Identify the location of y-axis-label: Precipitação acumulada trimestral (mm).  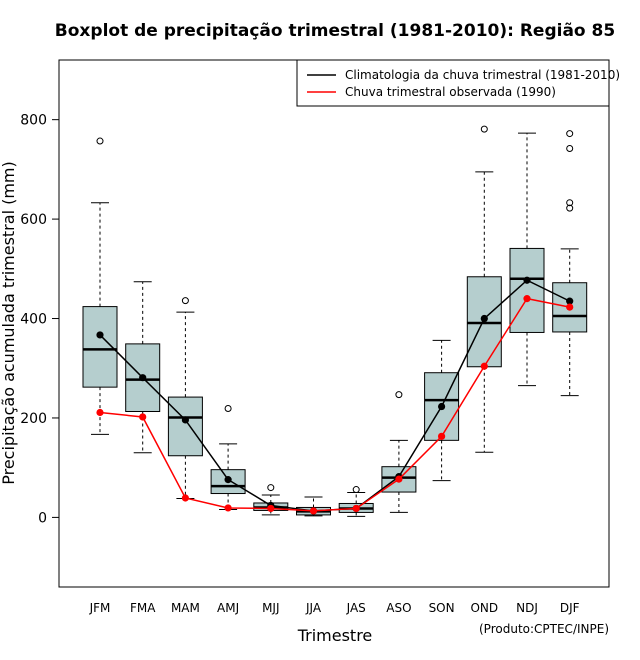
(9, 323).